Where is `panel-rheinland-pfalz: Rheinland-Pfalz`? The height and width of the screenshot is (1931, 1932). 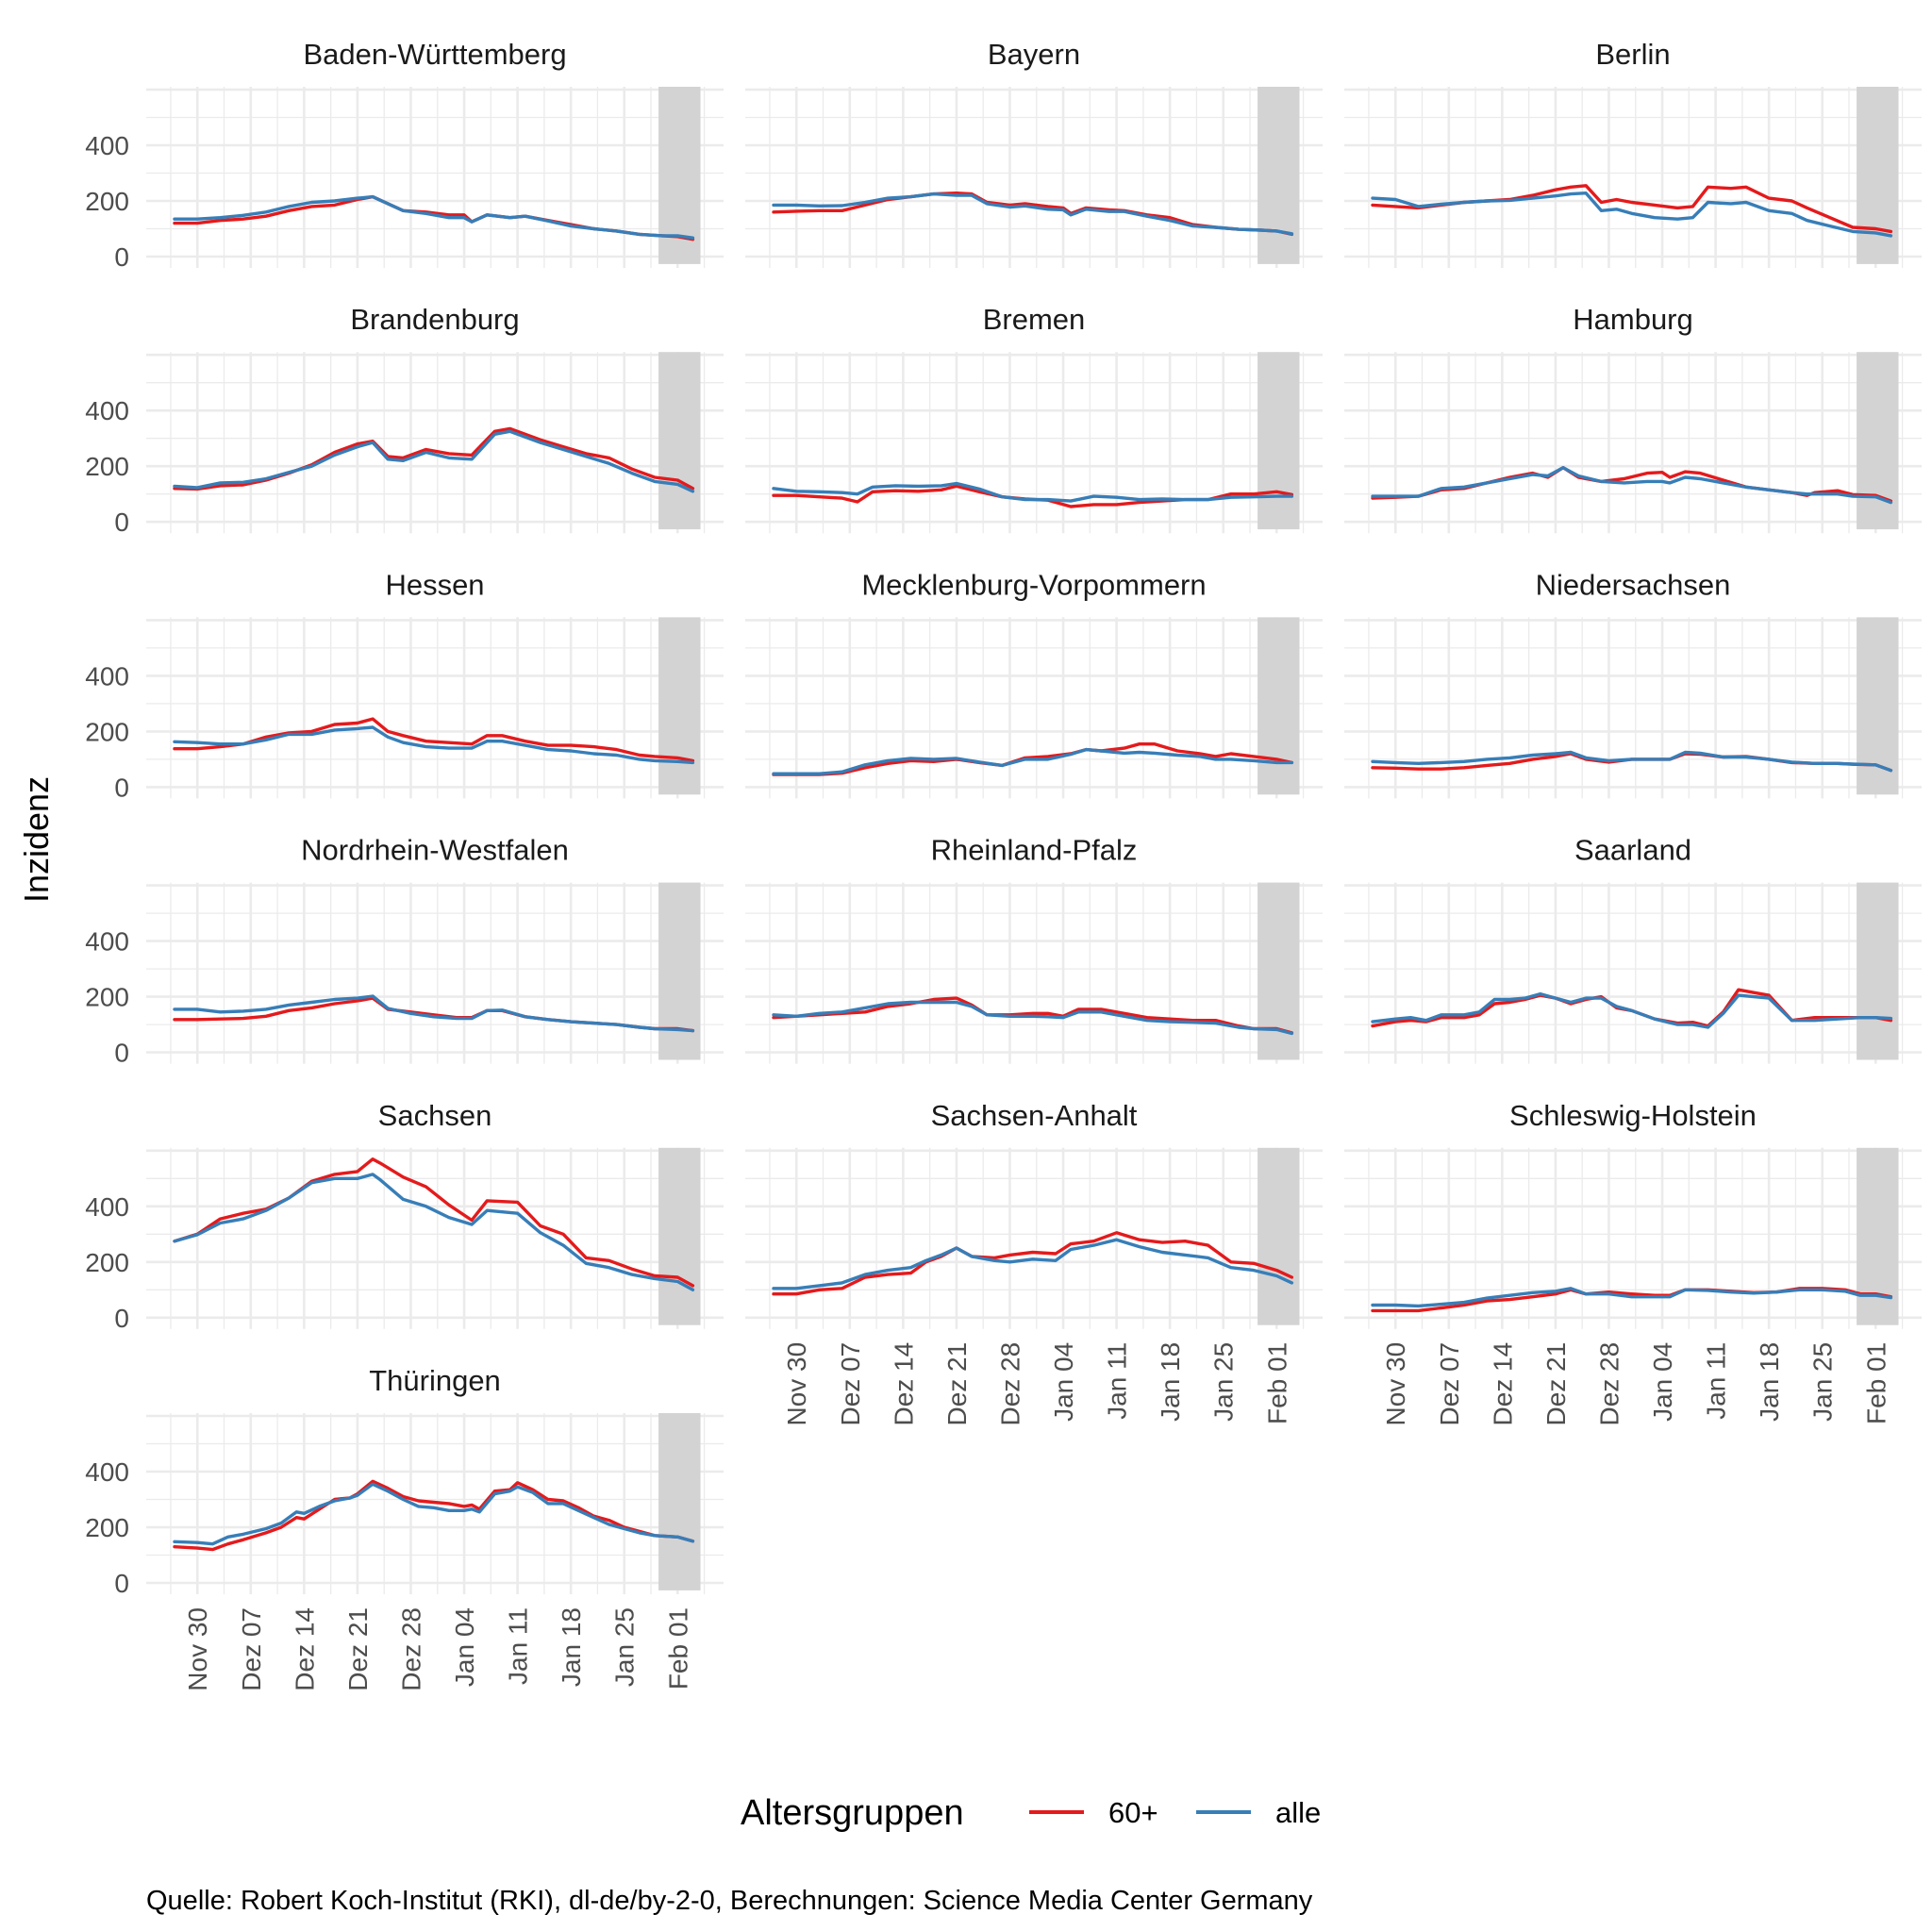 panel-rheinland-pfalz: Rheinland-Pfalz is located at coordinates (1034, 949).